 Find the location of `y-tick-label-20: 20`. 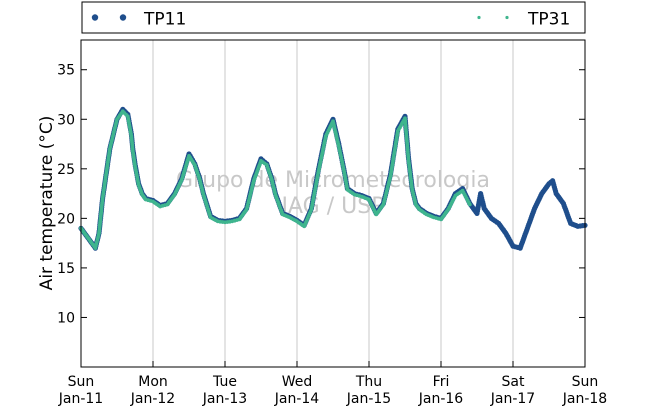

y-tick-label-20: 20 is located at coordinates (66, 219).